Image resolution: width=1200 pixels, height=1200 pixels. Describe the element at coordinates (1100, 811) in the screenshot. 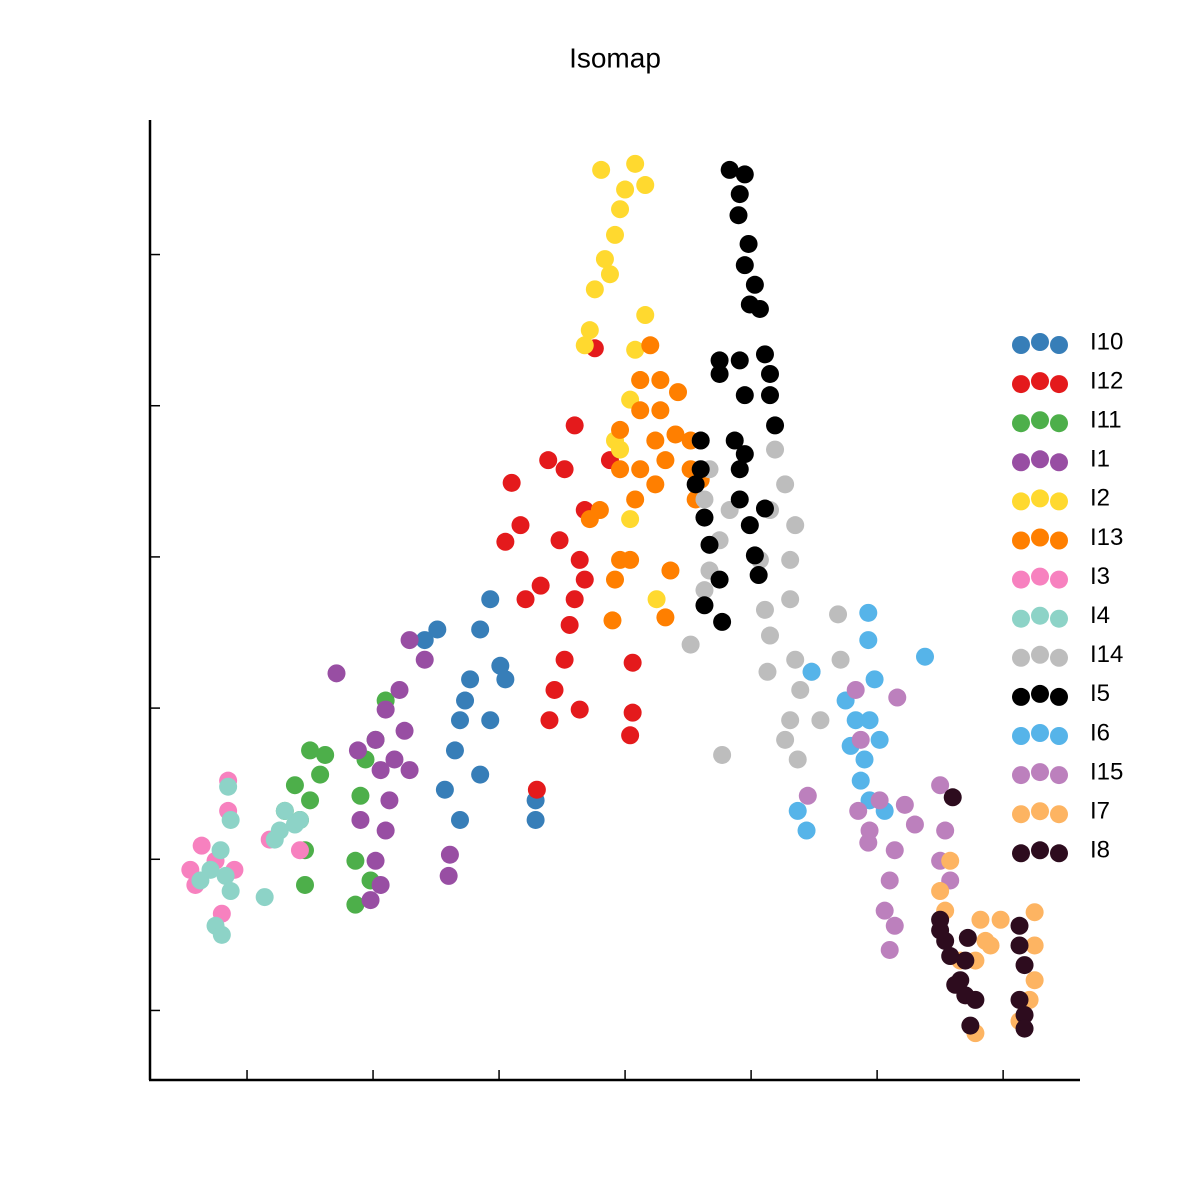

I see `legend-label: I7` at that location.